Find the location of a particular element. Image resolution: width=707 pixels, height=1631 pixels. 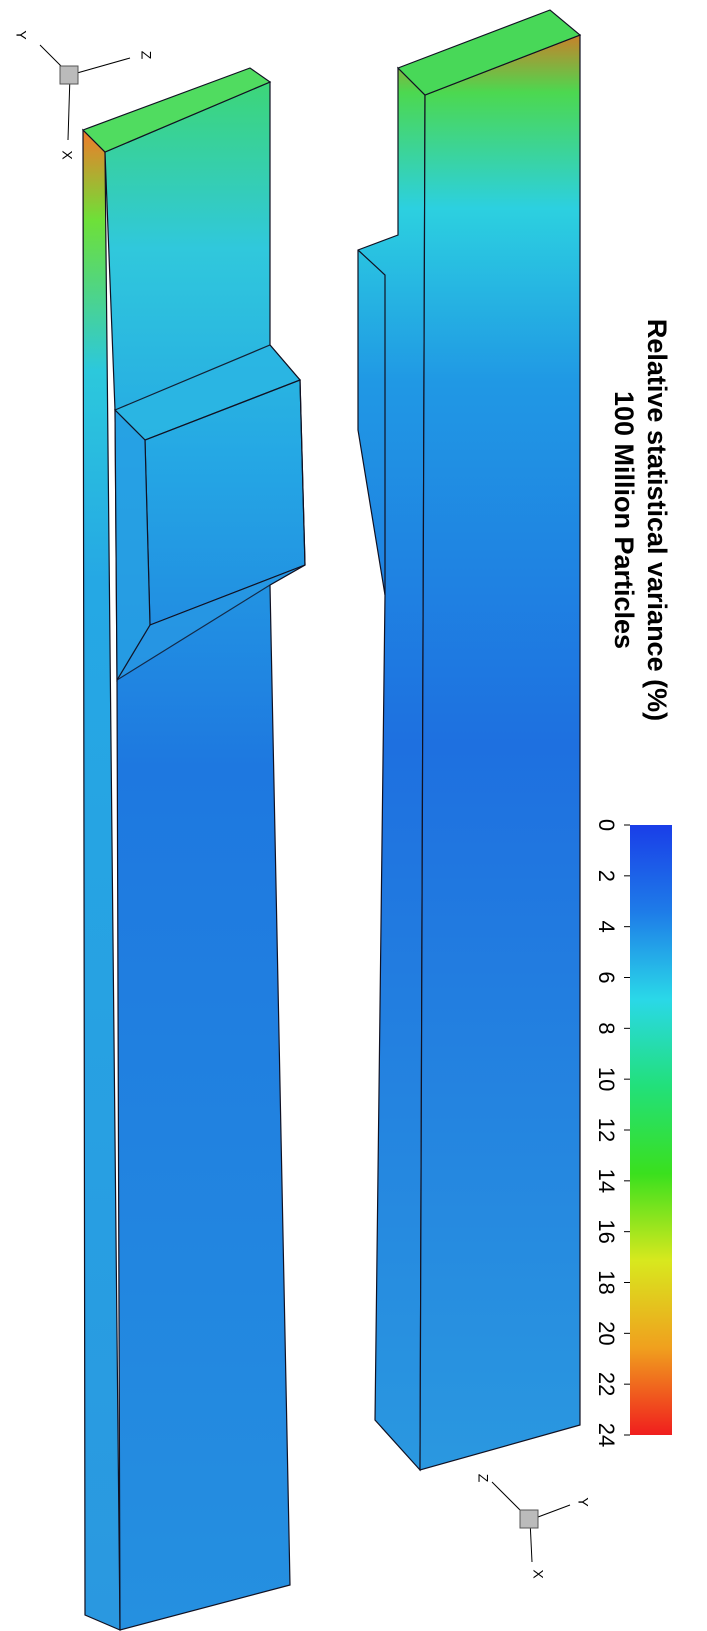

colorbar is located at coordinates (651, 1130).